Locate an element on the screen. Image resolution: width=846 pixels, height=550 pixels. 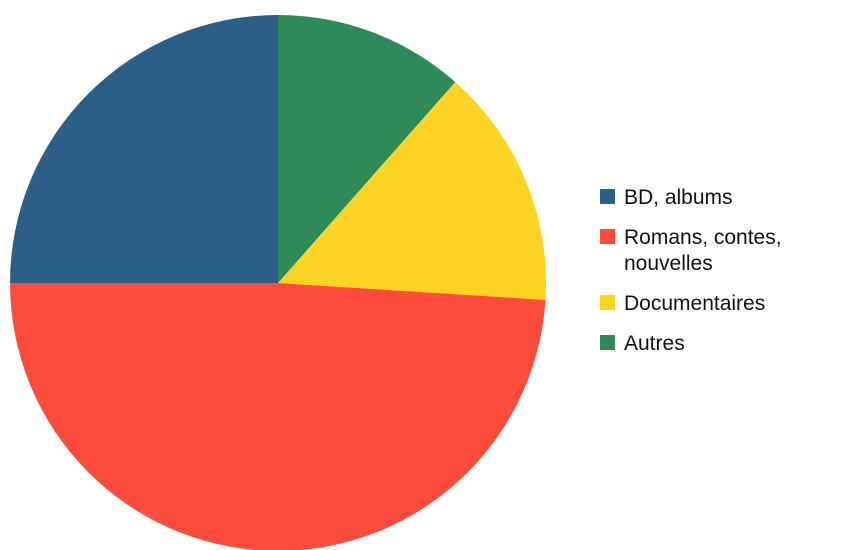
legend-label: nouvelles is located at coordinates (668, 263).